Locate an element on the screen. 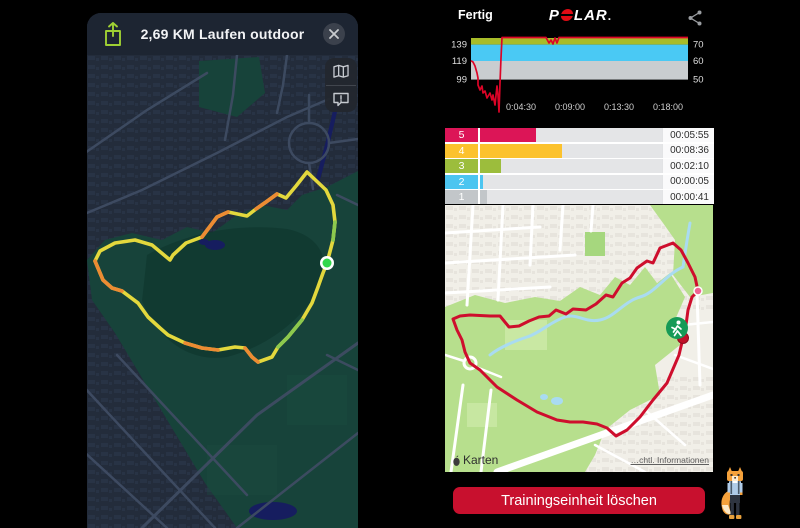 The height and width of the screenshot is (528, 800). hr-zone-row: 4 00:08:36 is located at coordinates (579, 150).